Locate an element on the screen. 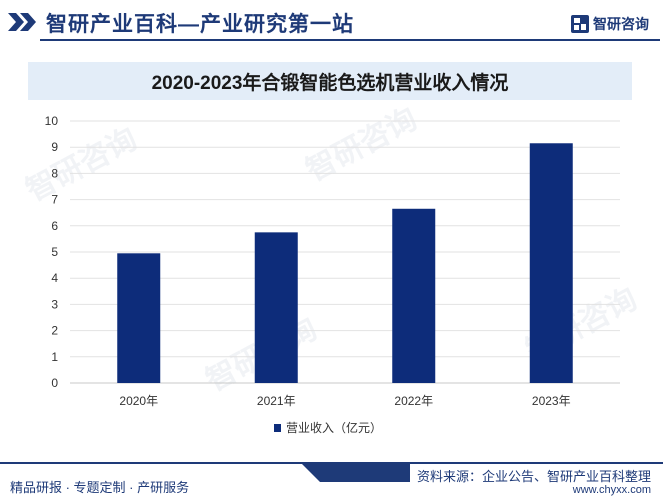 This screenshot has width=663, height=503. legend-swatch is located at coordinates (277, 428).